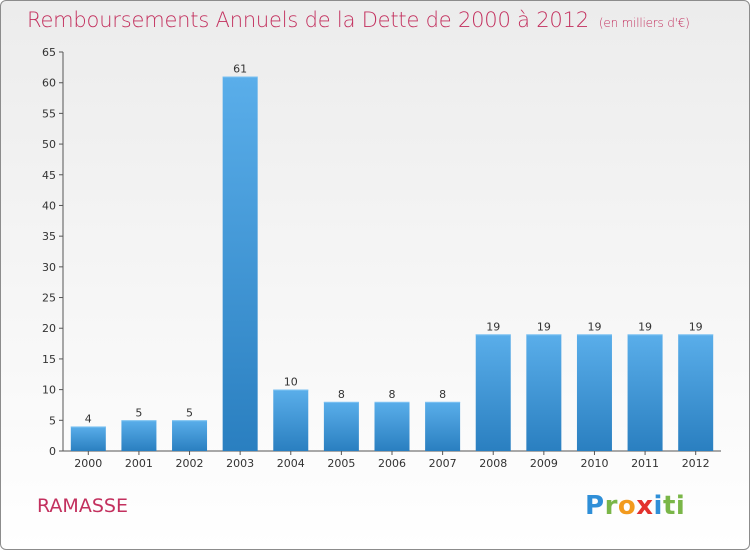 The image size is (750, 550). Describe the element at coordinates (49, 298) in the screenshot. I see `y-tick-label: 25` at that location.